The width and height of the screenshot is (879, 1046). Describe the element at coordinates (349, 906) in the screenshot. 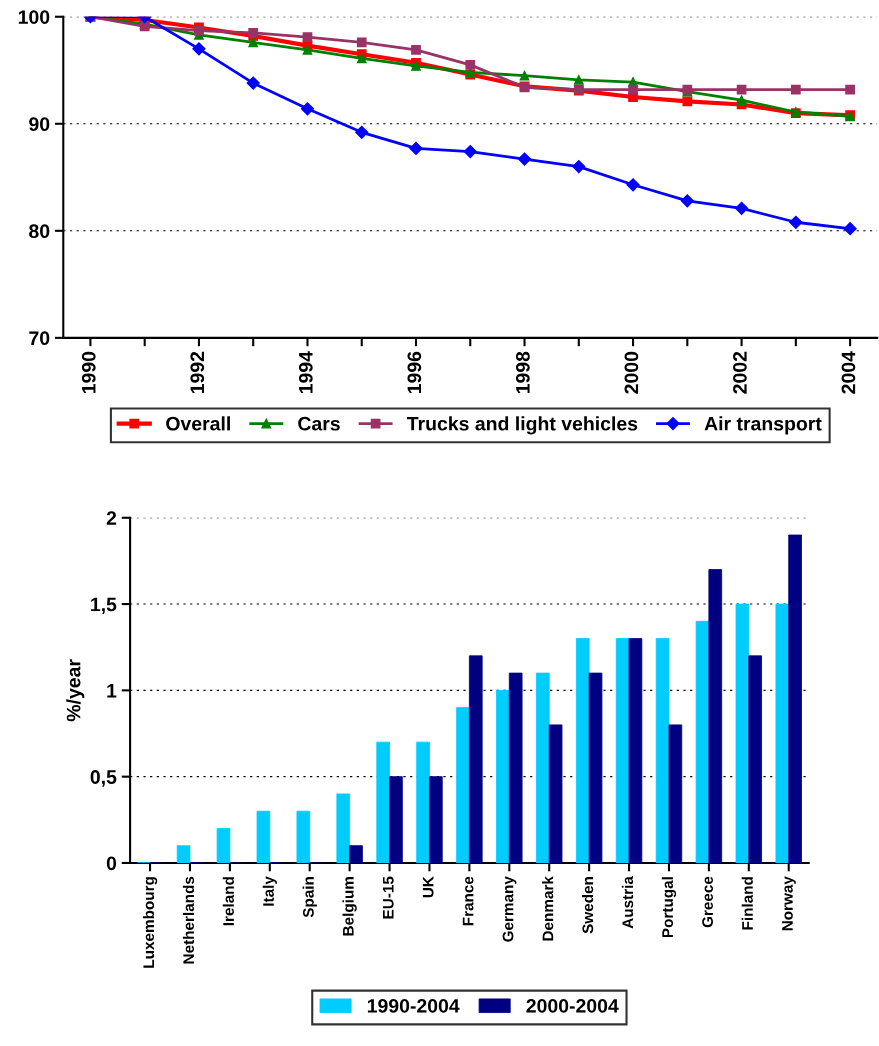

I see `x-tick-label: Belgium` at that location.